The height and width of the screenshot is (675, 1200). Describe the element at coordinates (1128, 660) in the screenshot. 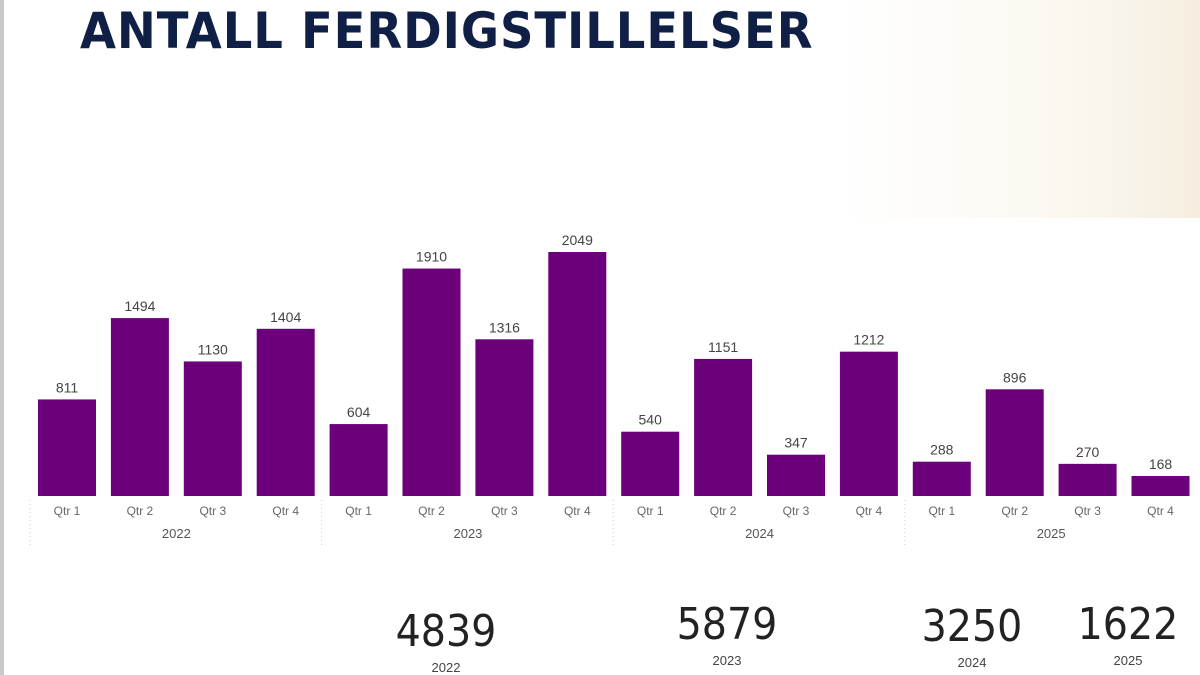

I see `total-year: 2025` at that location.